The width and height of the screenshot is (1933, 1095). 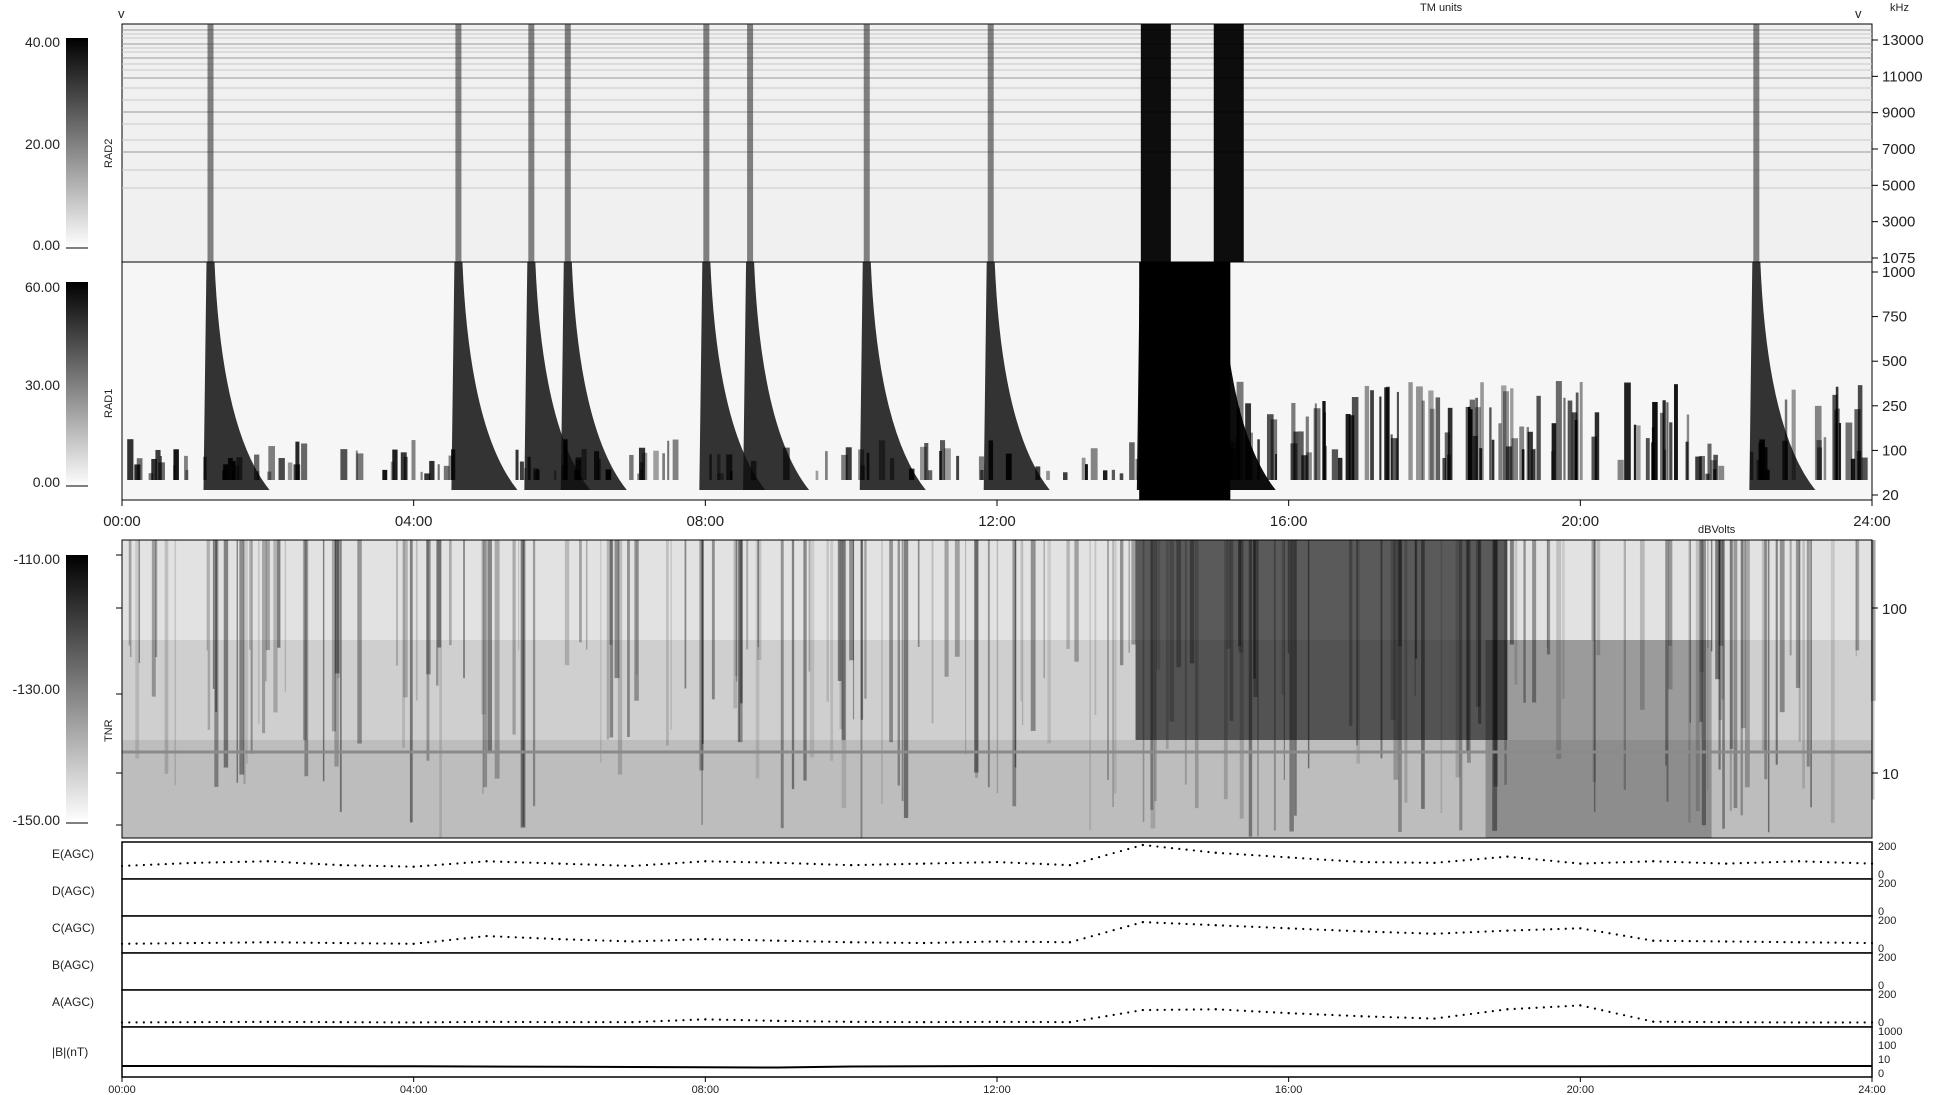 I want to click on agc-tick-top: 200, so click(x=1887, y=884).